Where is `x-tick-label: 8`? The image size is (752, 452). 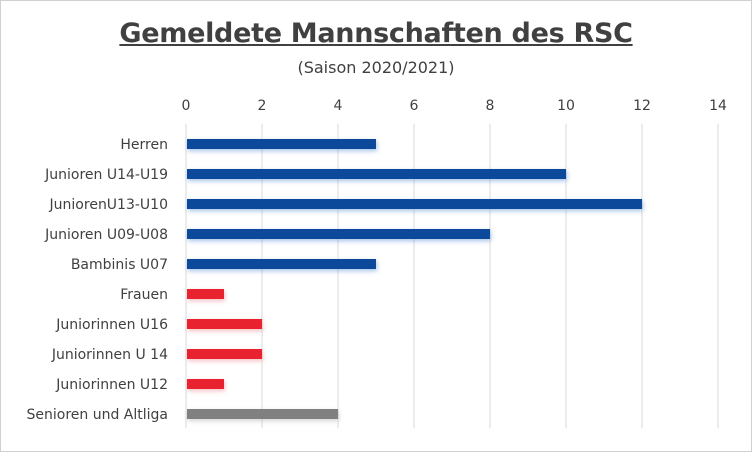 x-tick-label: 8 is located at coordinates (490, 106).